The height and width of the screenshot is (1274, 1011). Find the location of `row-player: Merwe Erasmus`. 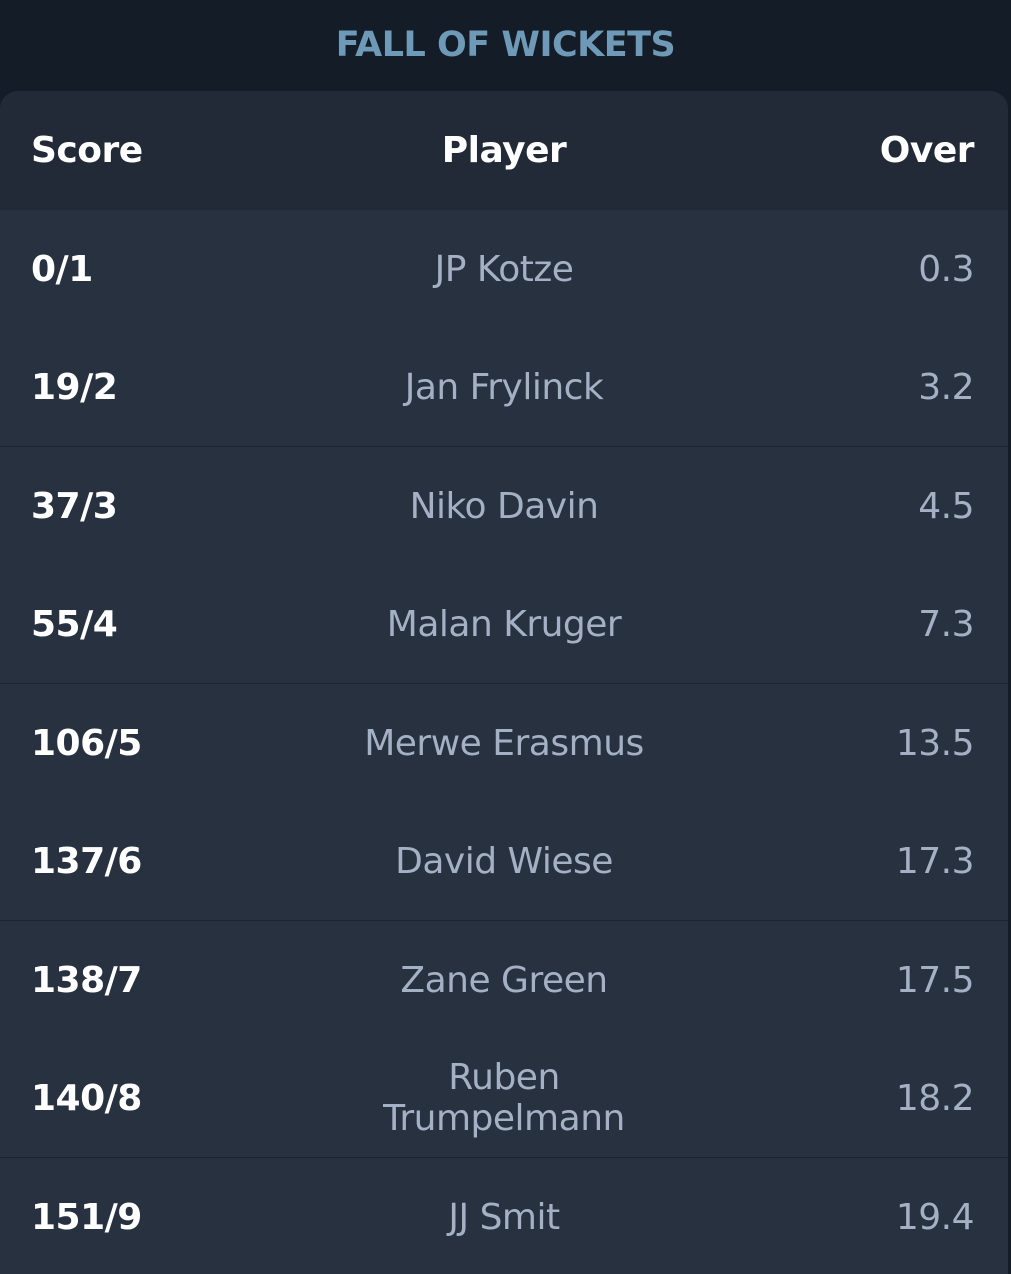

row-player: Merwe Erasmus is located at coordinates (504, 743).